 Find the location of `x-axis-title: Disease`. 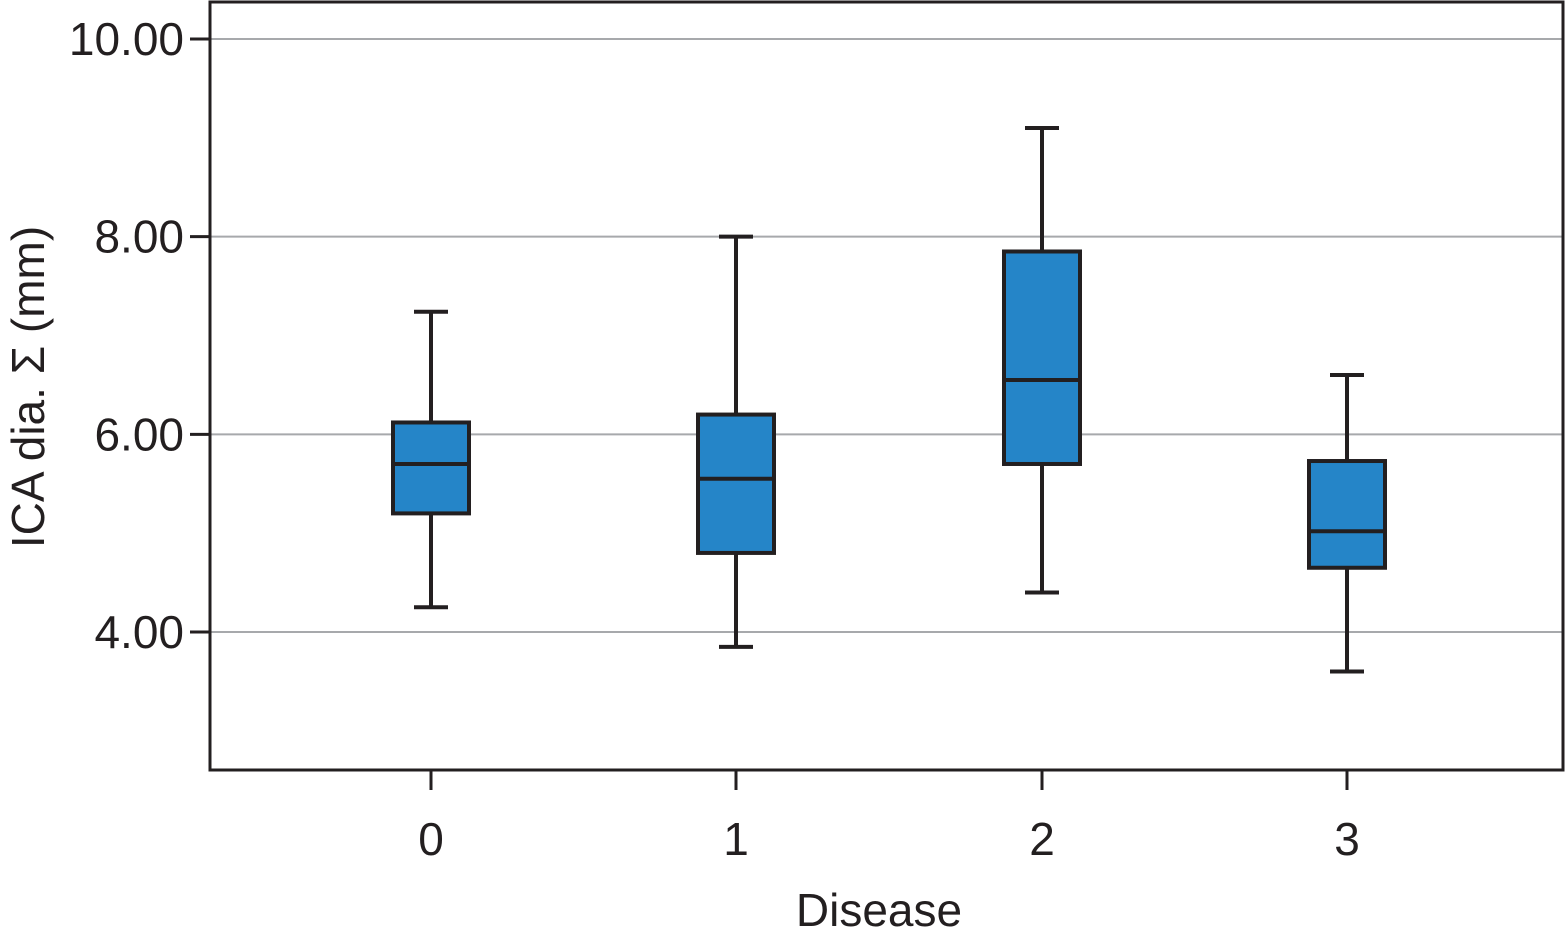

x-axis-title: Disease is located at coordinates (879, 906).